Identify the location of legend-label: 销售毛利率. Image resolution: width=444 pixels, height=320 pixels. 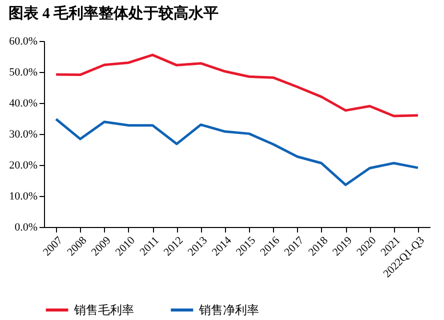
(103, 310).